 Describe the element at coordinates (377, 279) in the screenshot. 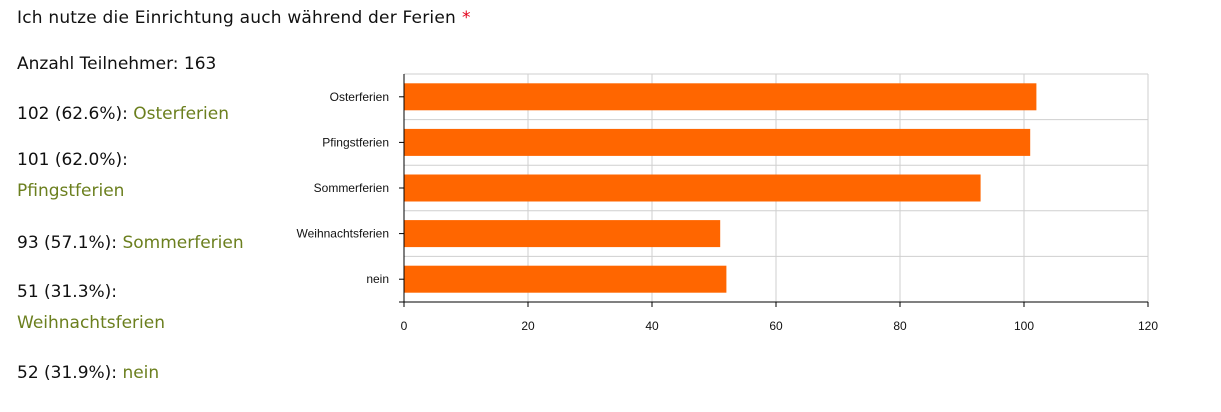

I see `y-tick-label: nein` at that location.